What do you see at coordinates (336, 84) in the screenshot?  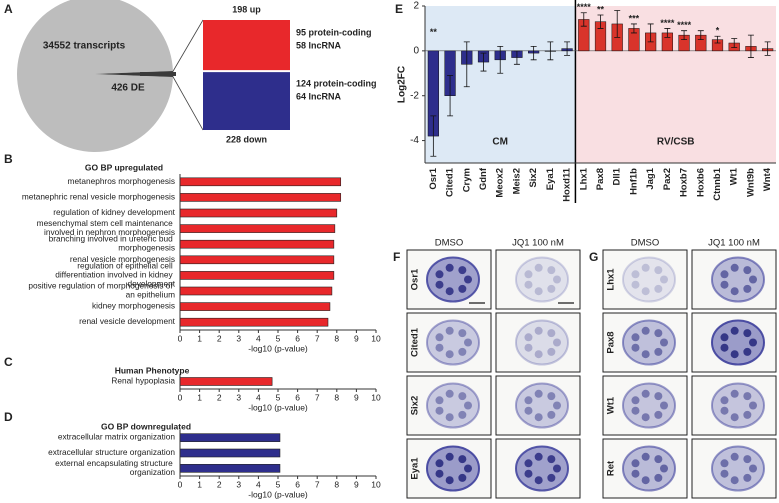 I see `stack-detail: 124 protein-coding` at bounding box center [336, 84].